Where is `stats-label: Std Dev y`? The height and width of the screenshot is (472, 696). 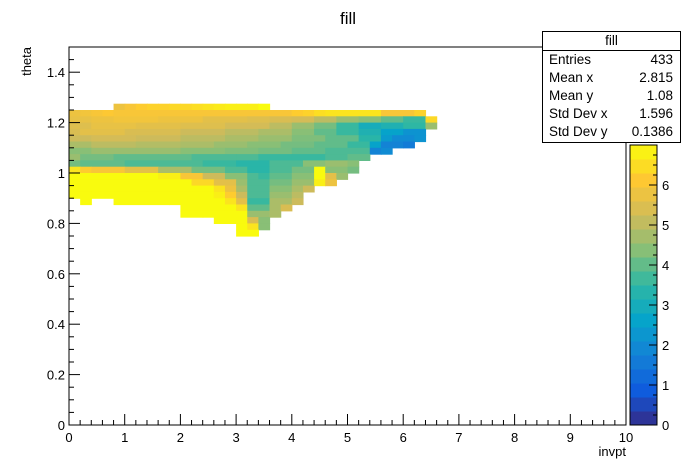 stats-label: Std Dev y is located at coordinates (578, 131).